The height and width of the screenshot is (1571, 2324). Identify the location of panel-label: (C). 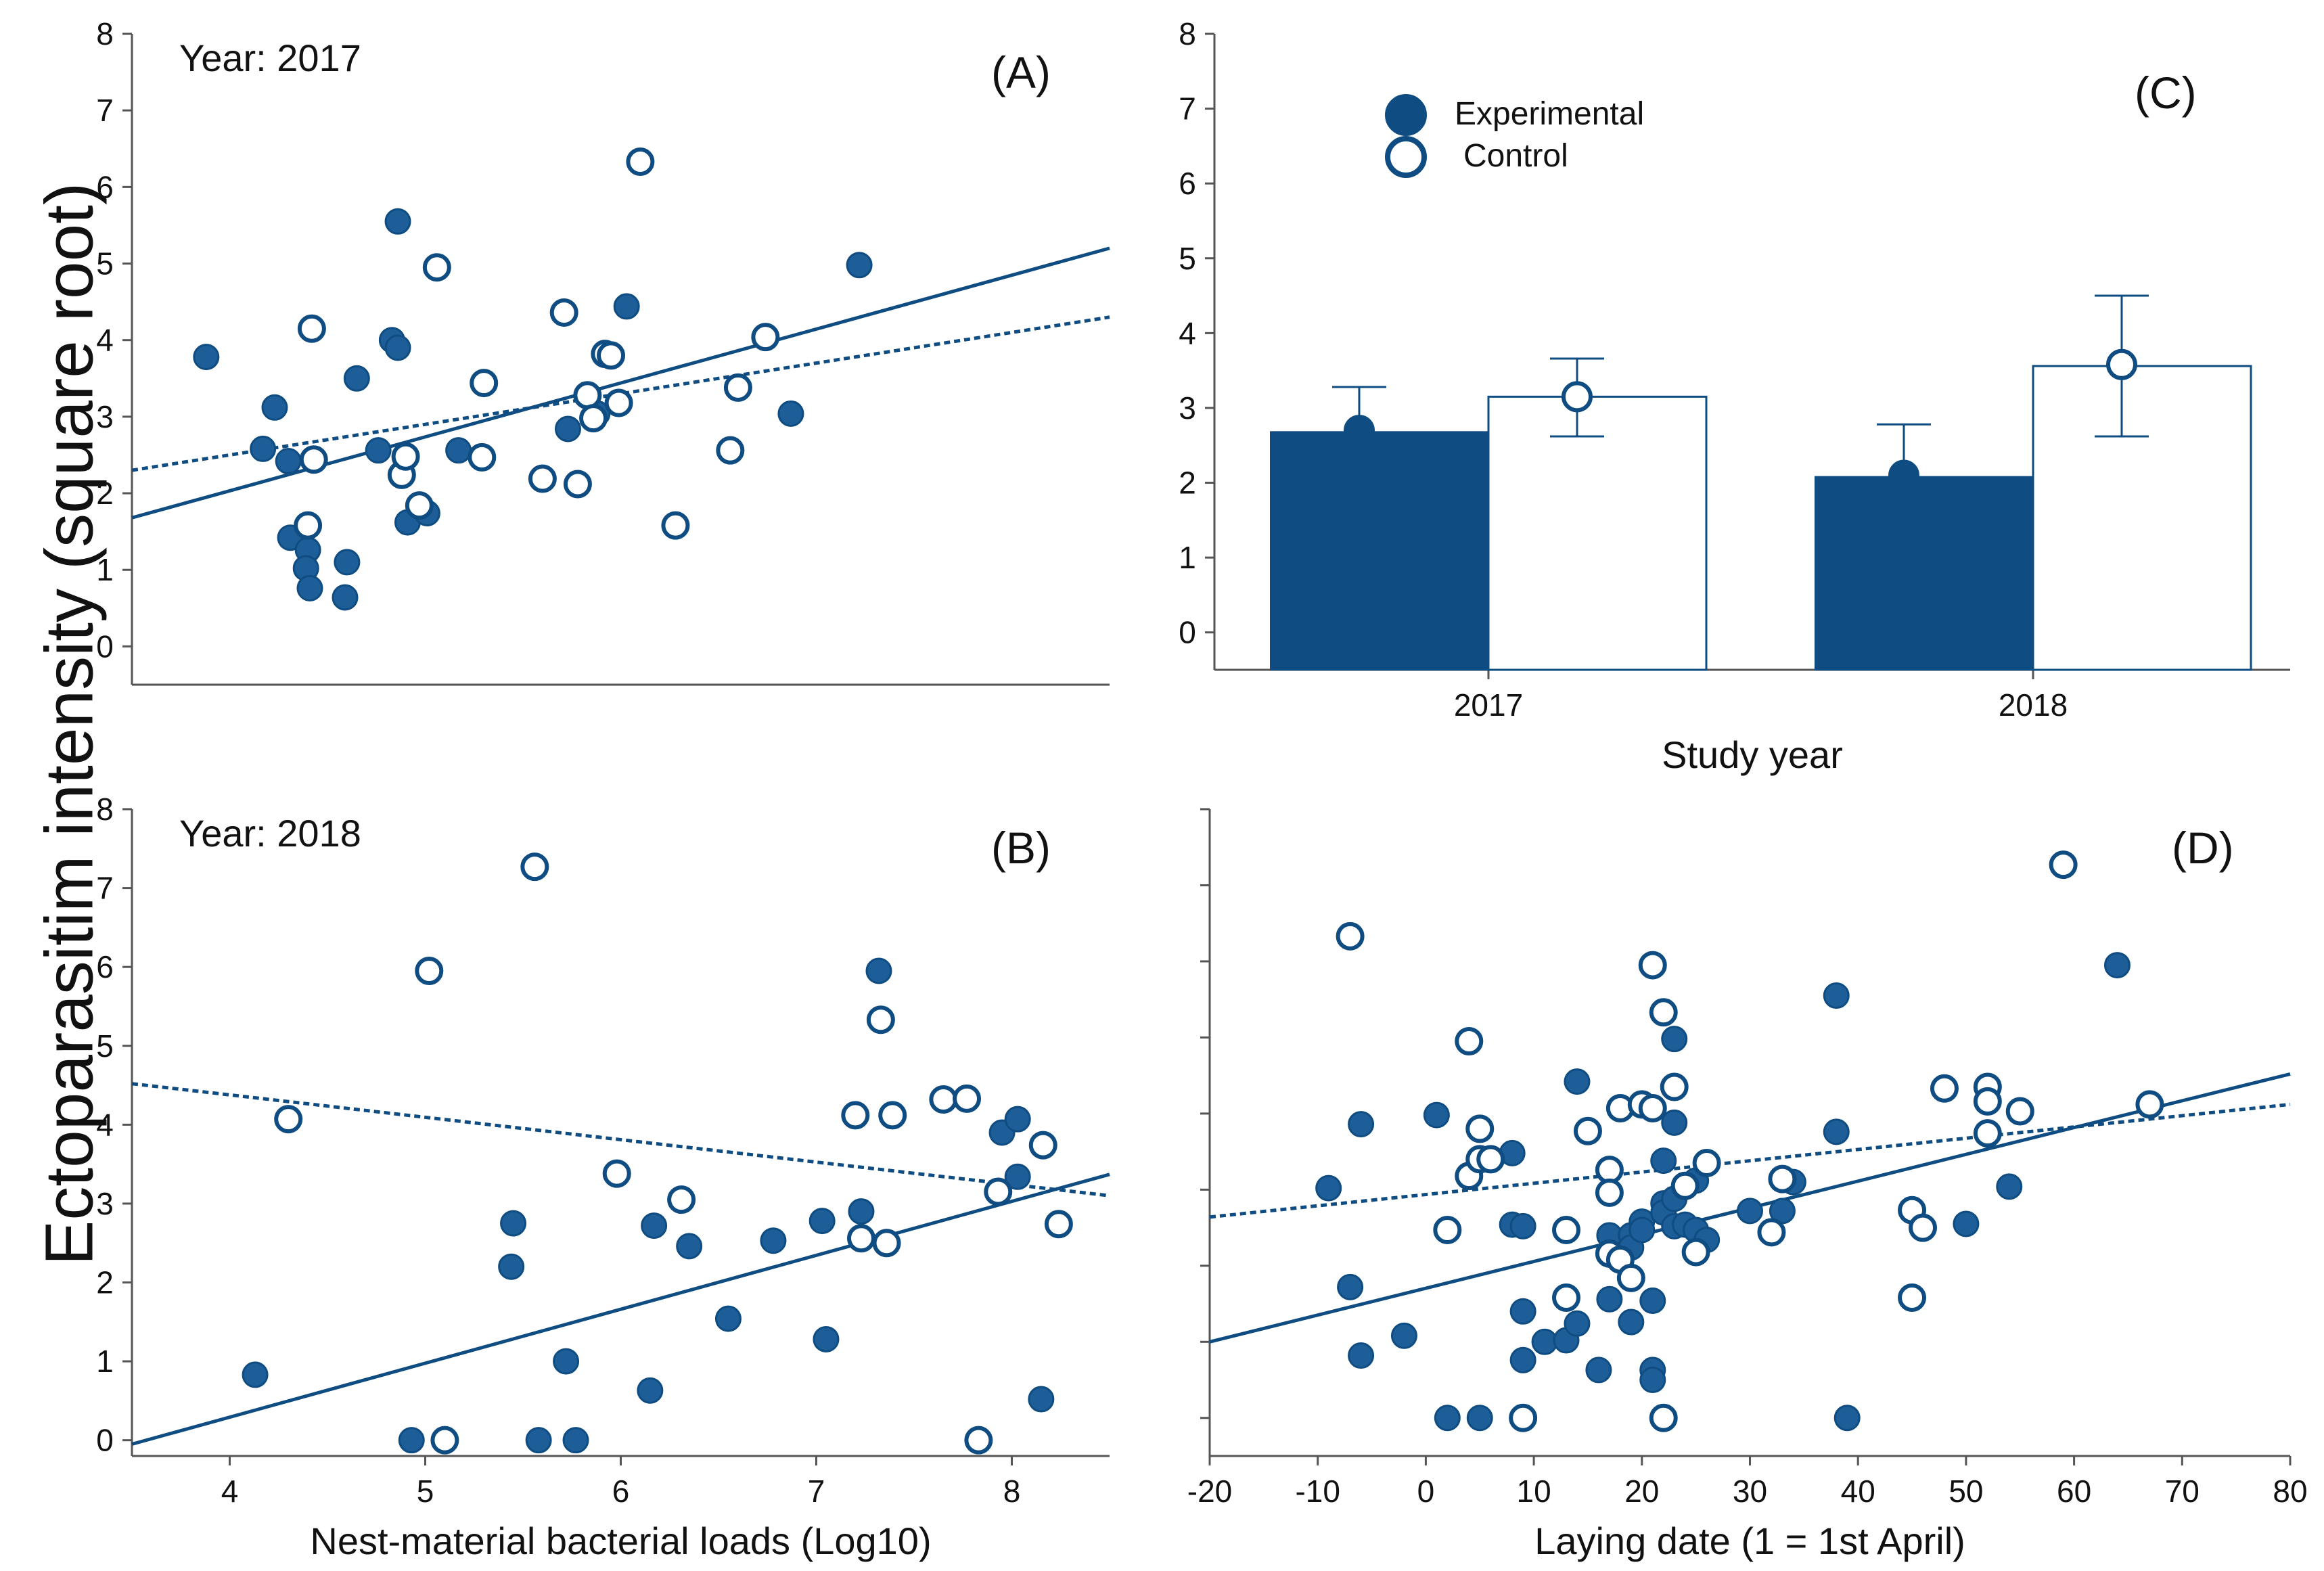
(2166, 93).